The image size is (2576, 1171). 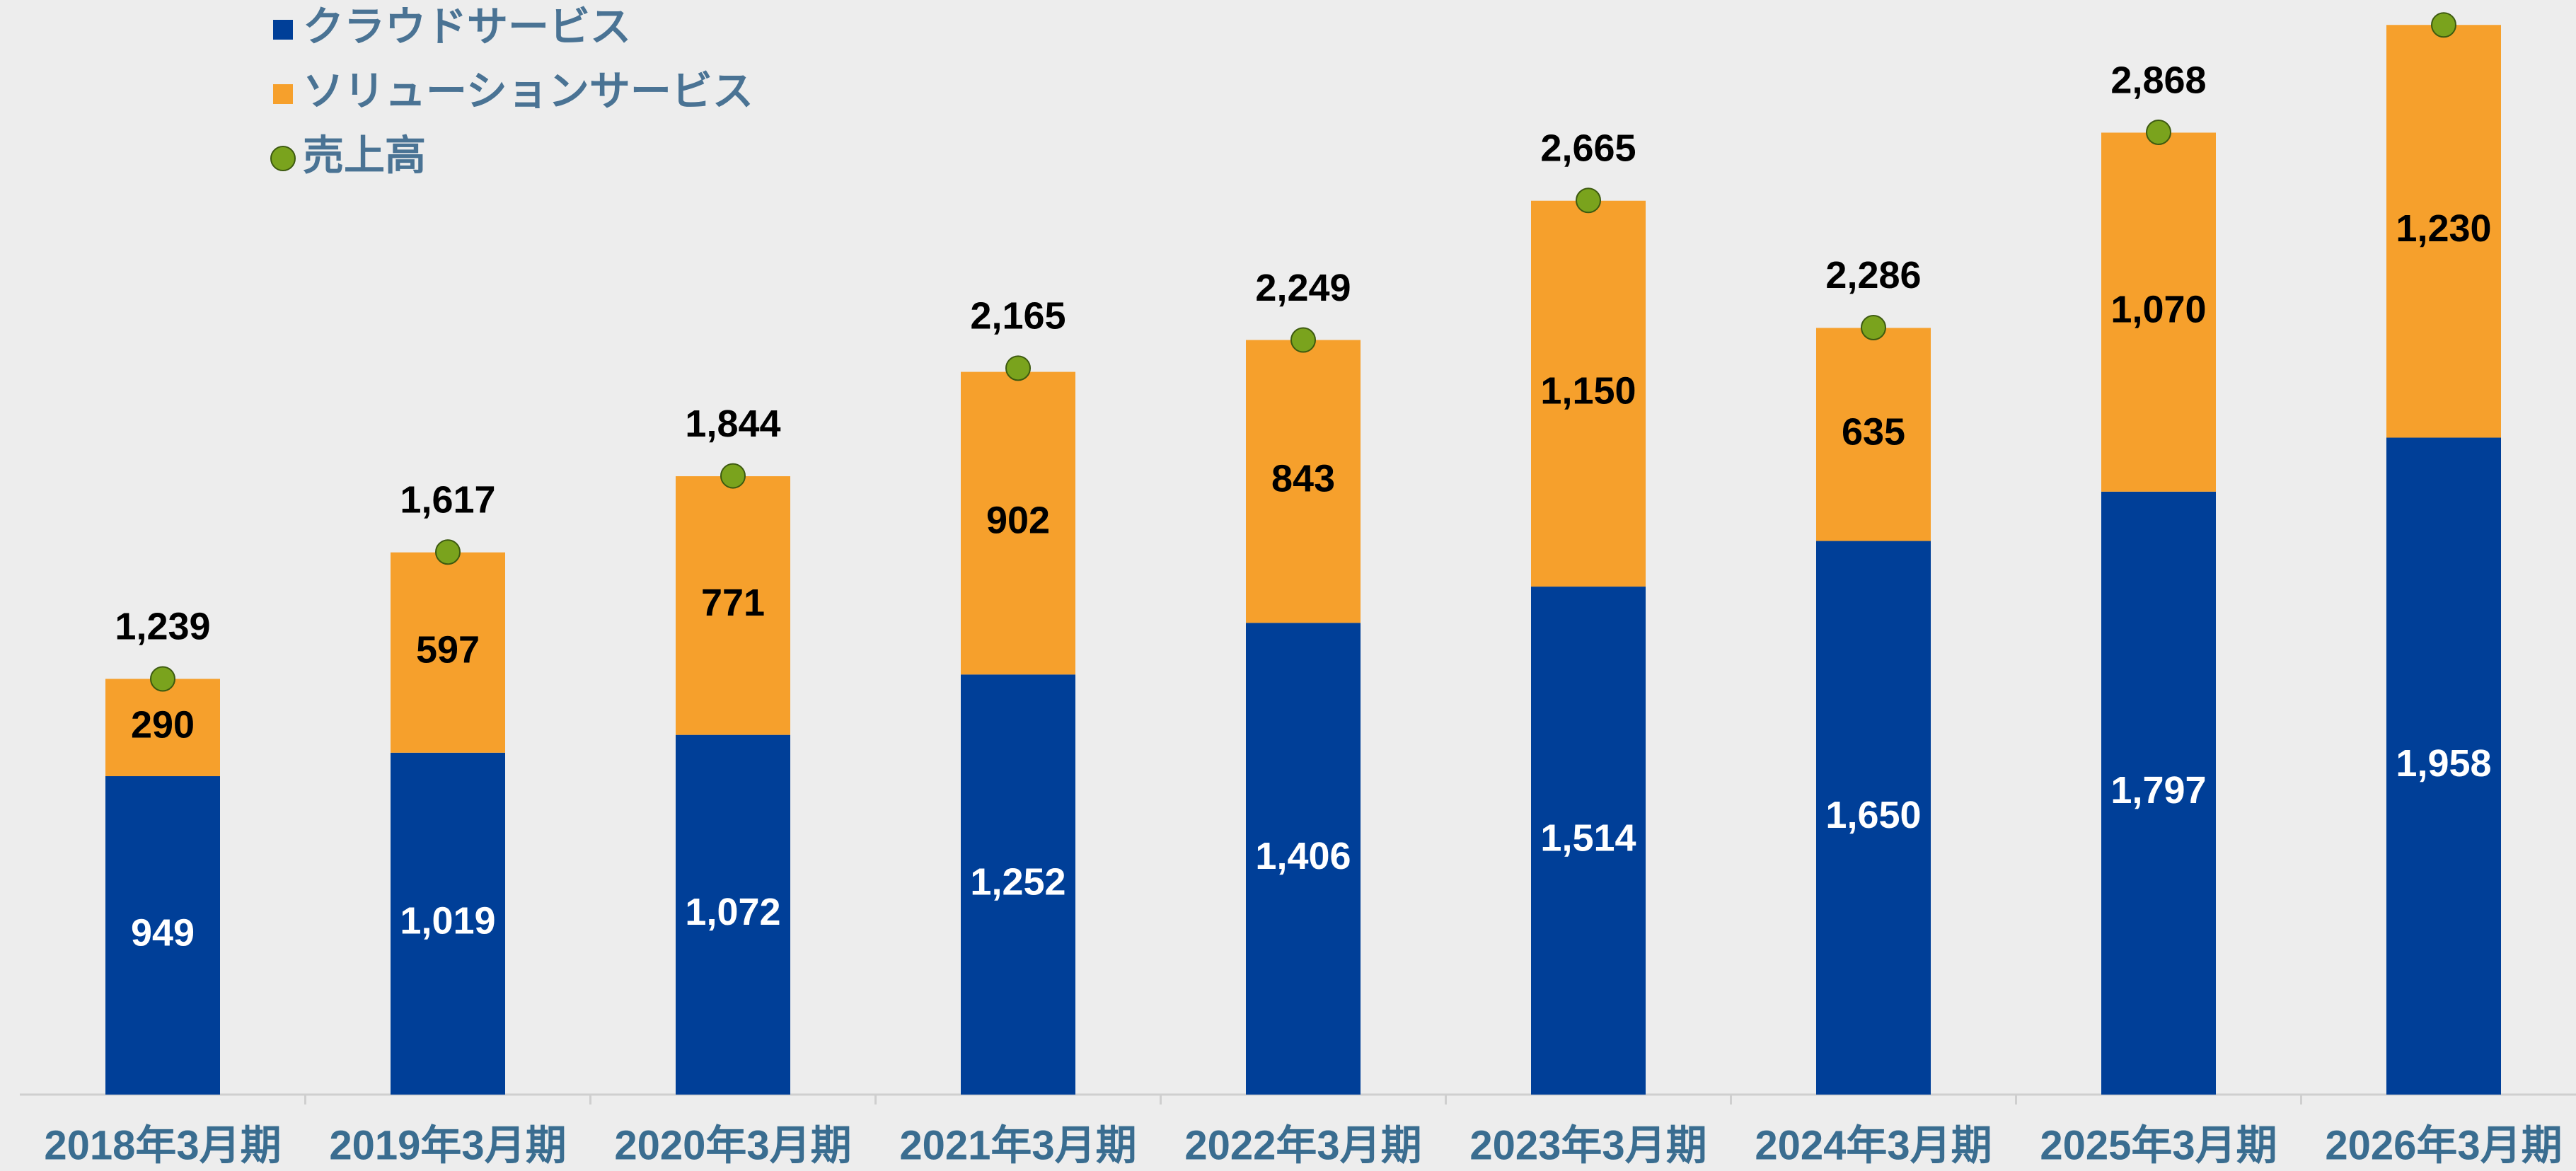 What do you see at coordinates (163, 932) in the screenshot?
I see `data-label: 949` at bounding box center [163, 932].